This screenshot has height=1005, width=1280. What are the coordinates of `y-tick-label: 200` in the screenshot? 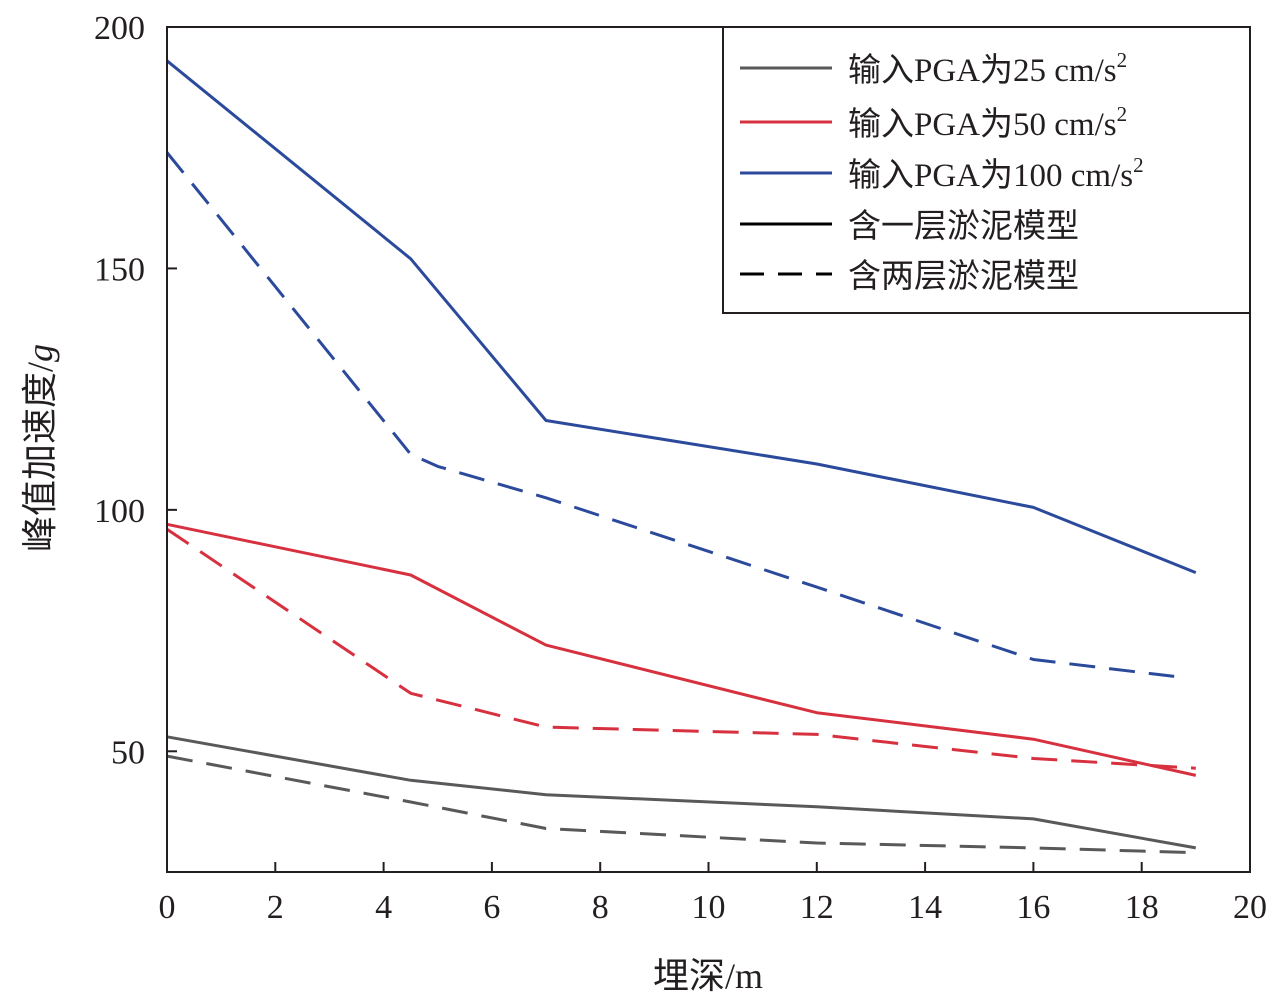 It's located at (119, 28).